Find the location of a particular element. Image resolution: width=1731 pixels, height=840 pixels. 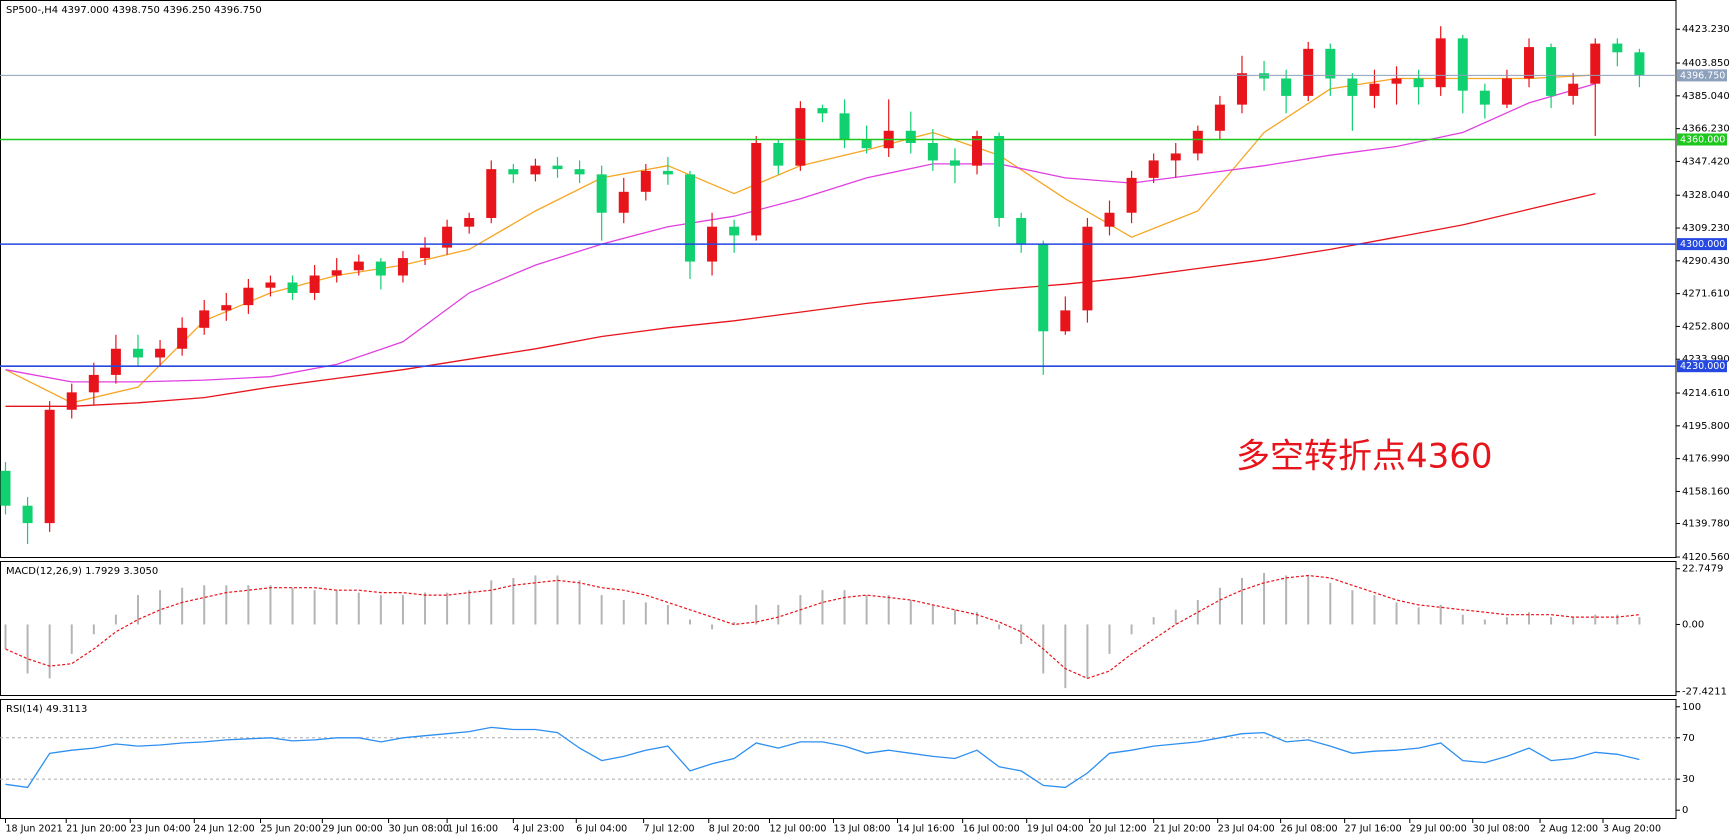

x-tick-label: 29 Jun 00:00 is located at coordinates (352, 829).